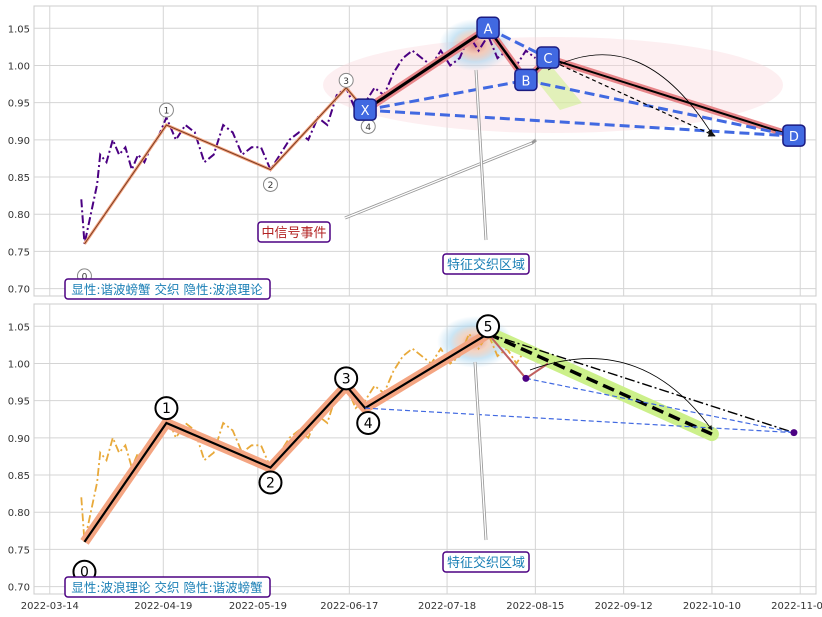 The height and width of the screenshot is (617, 822). What do you see at coordinates (258, 606) in the screenshot?
I see `x-tick-label: 2022-05-19` at bounding box center [258, 606].